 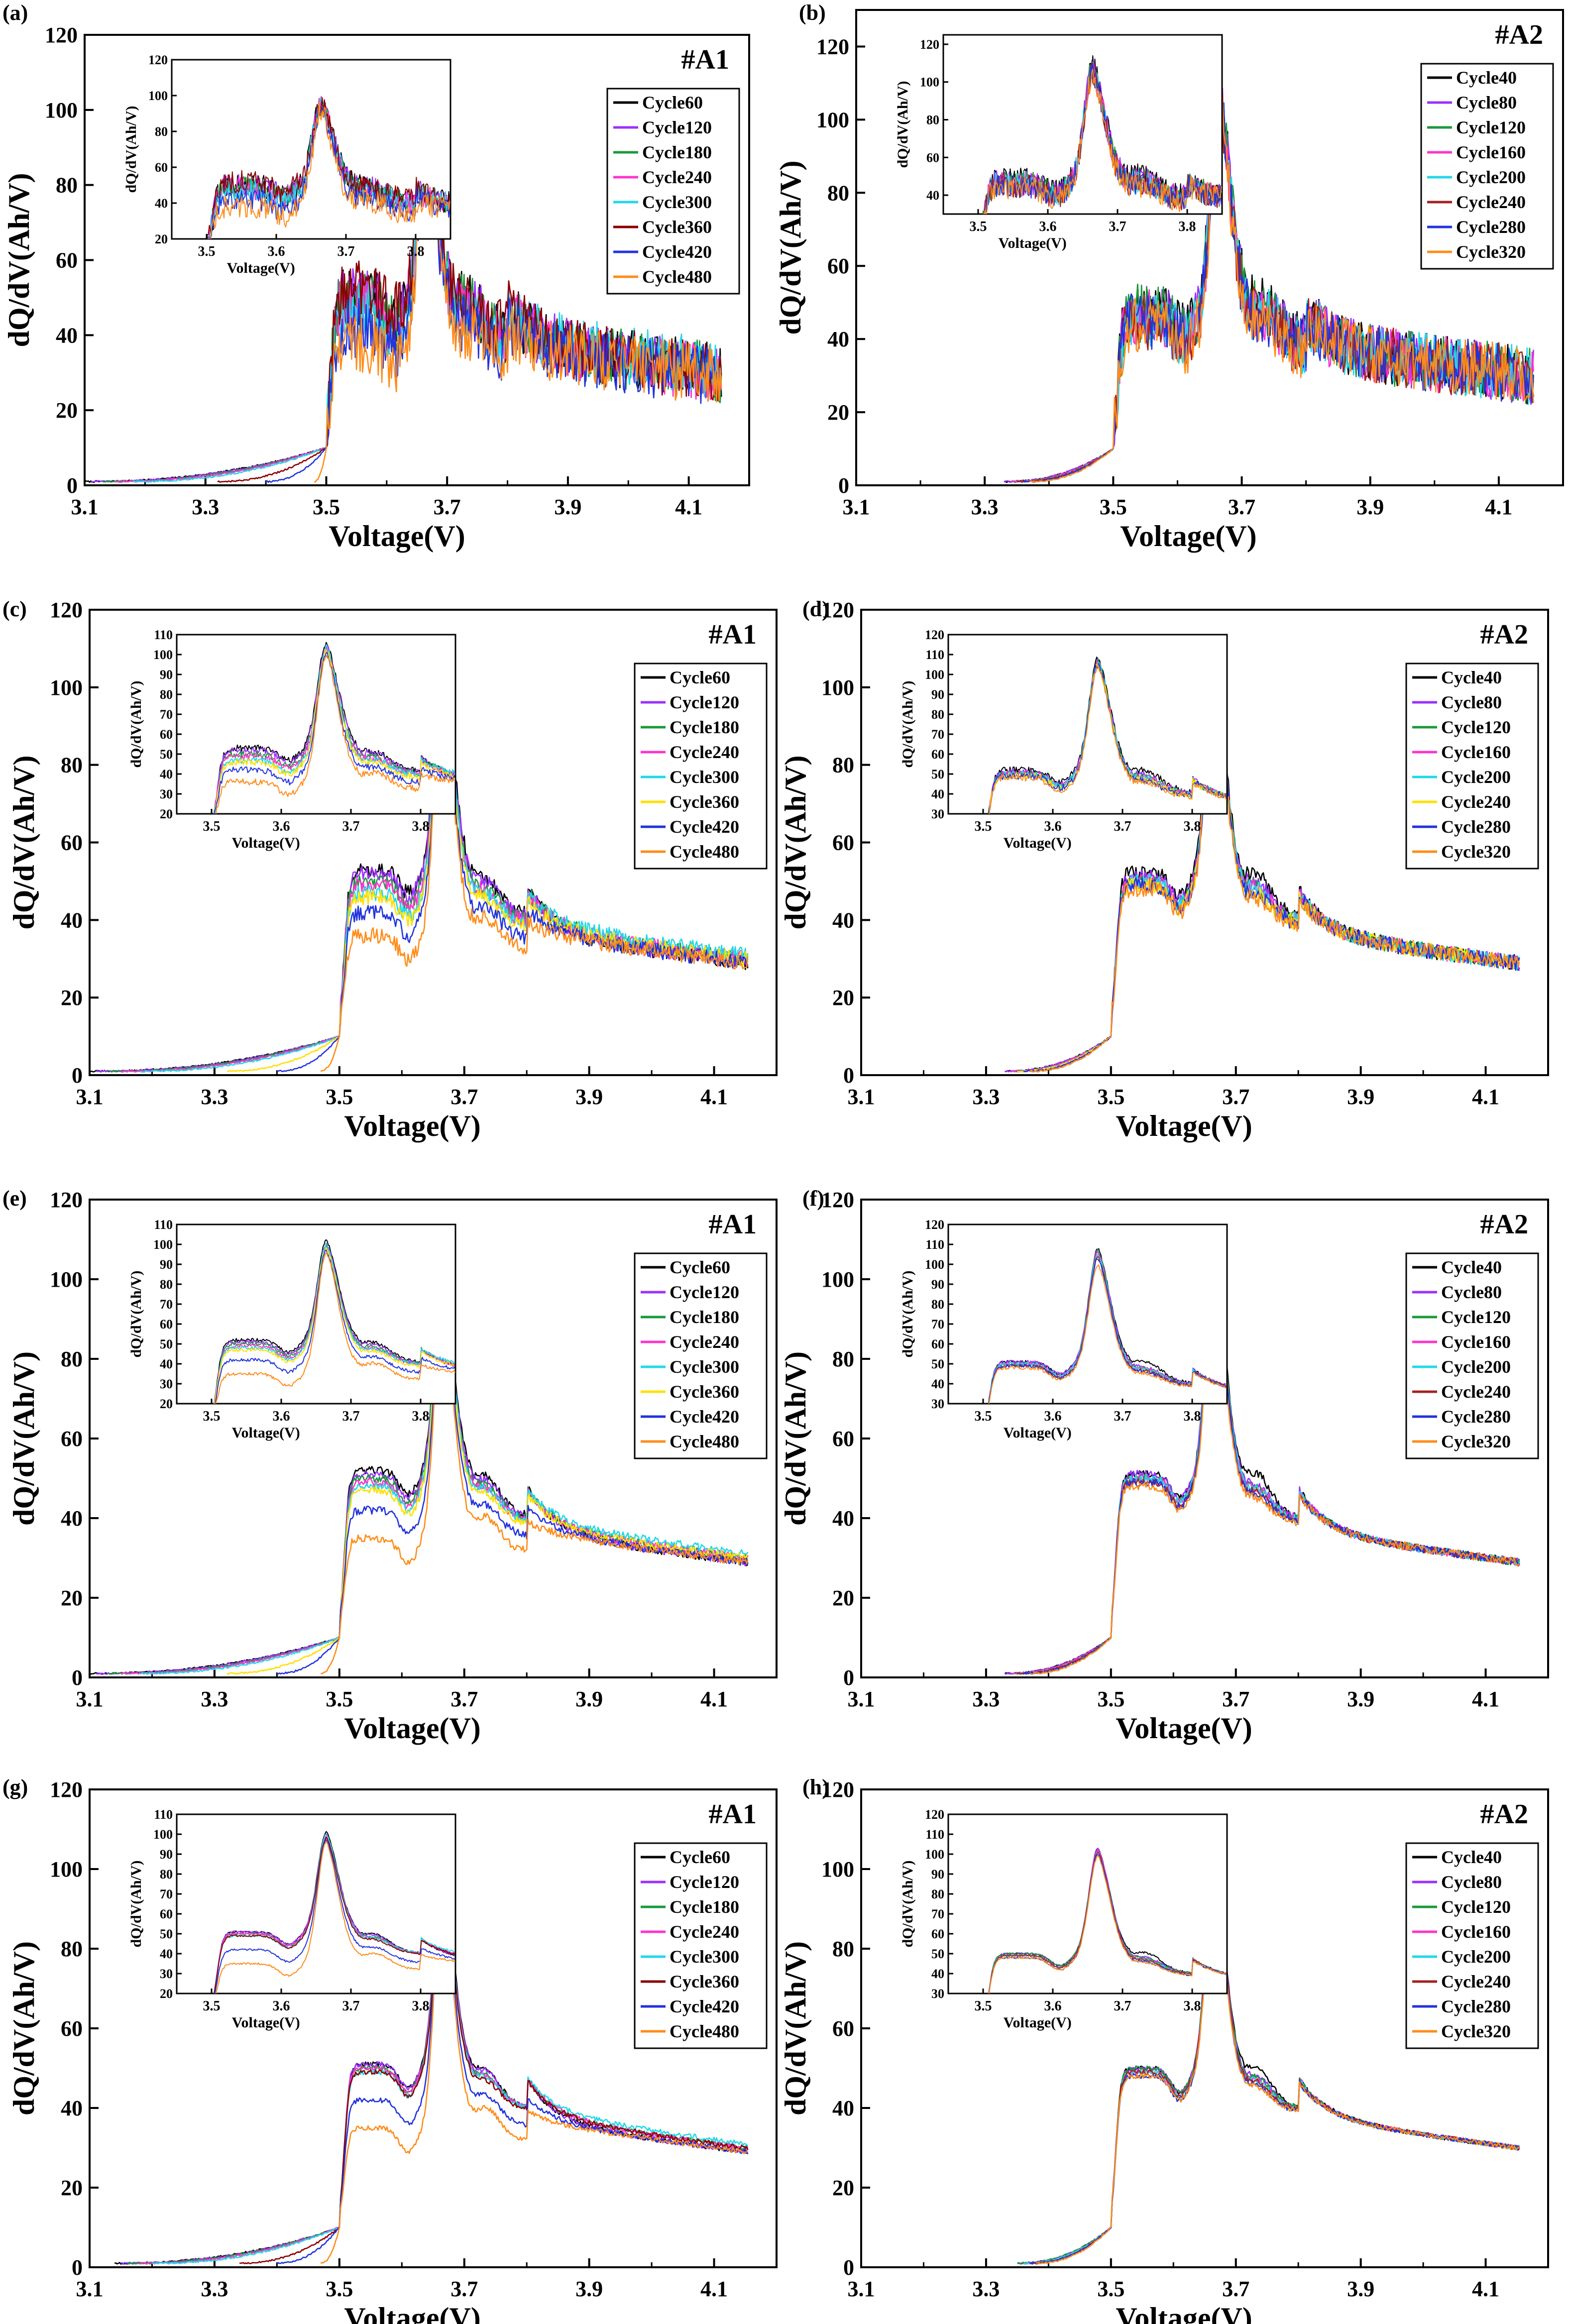 What do you see at coordinates (72, 765) in the screenshot?
I see `y-tick-label: 80` at bounding box center [72, 765].